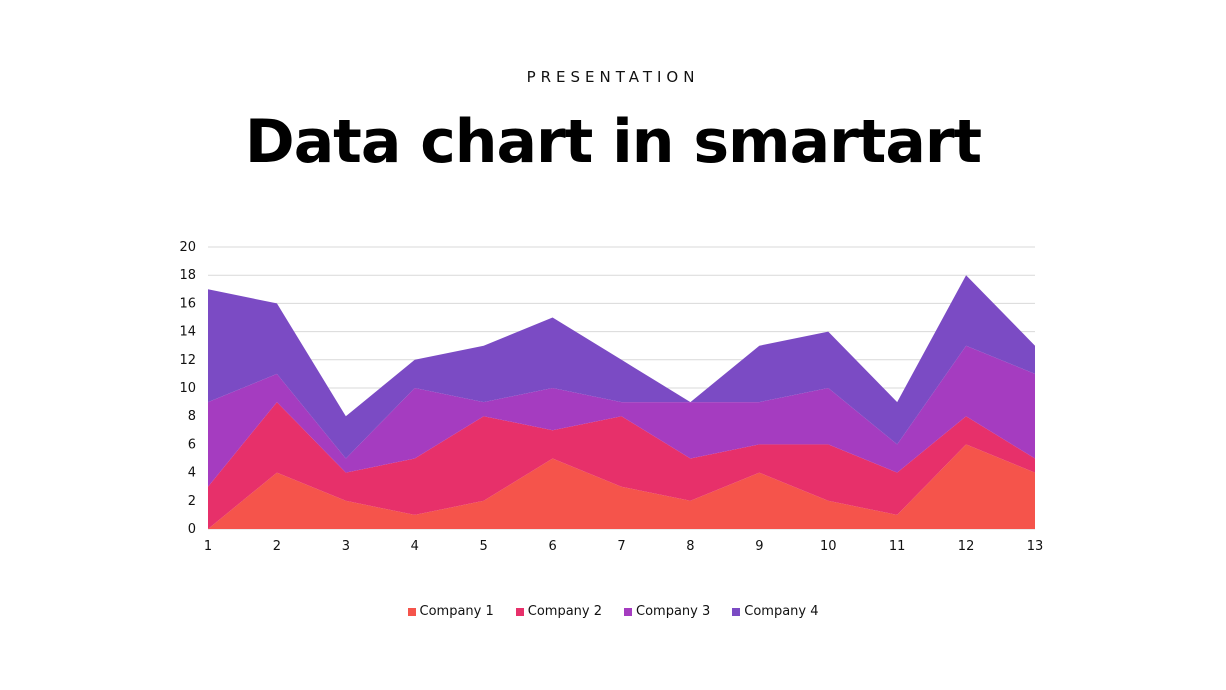 This screenshot has width=1226, height=690. I want to click on x-tick-label: 6, so click(552, 546).